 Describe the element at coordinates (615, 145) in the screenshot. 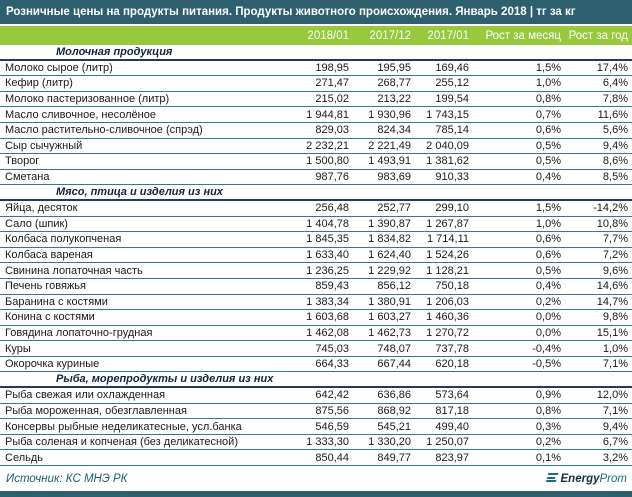

I see `value-cell: 9,4%` at that location.